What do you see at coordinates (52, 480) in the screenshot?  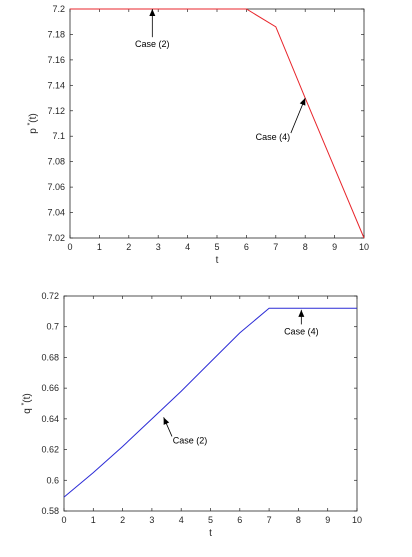 I see `bottom-y-tick-label: 0.6` at bounding box center [52, 480].